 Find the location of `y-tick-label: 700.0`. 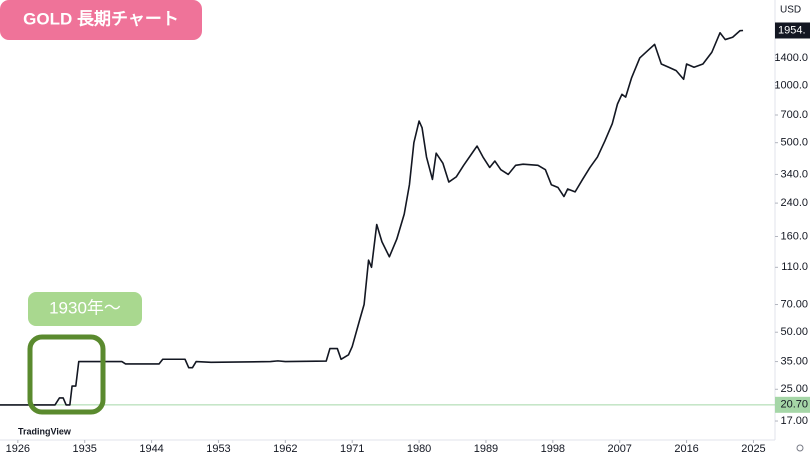

y-tick-label: 700.0 is located at coordinates (794, 115).